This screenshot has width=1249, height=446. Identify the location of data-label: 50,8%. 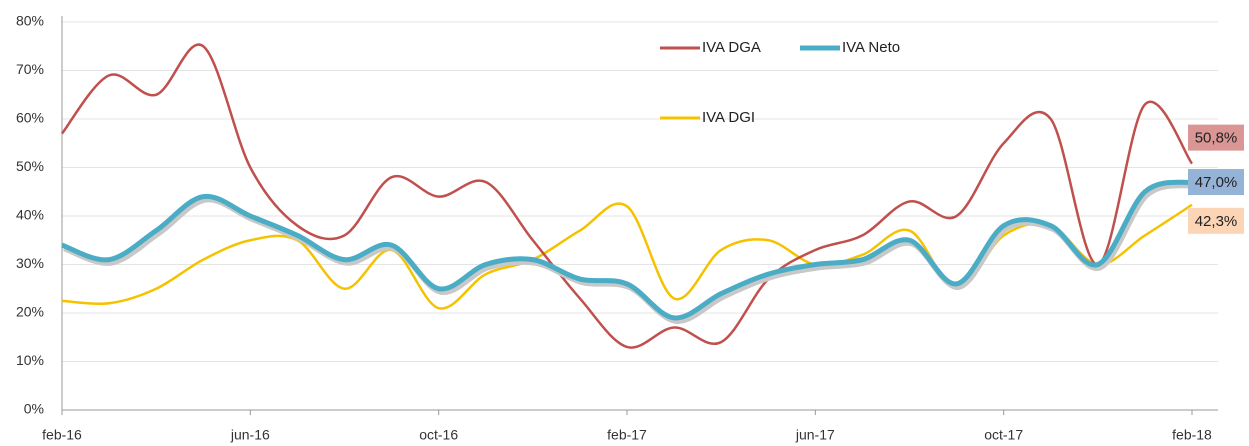
(1216, 138).